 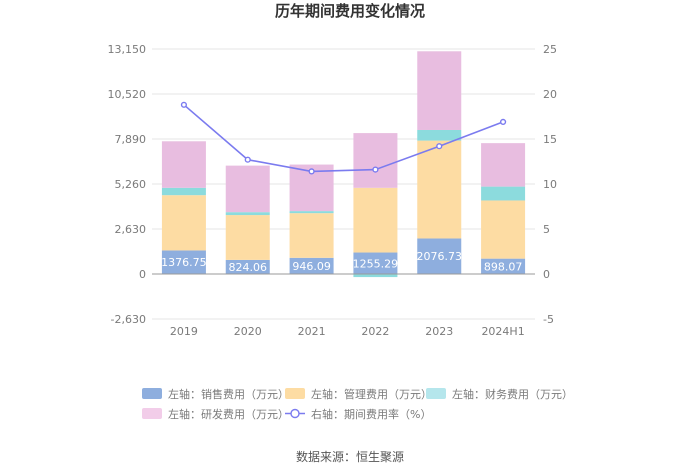 I want to click on bar-data-label: 824.06, so click(x=248, y=267).